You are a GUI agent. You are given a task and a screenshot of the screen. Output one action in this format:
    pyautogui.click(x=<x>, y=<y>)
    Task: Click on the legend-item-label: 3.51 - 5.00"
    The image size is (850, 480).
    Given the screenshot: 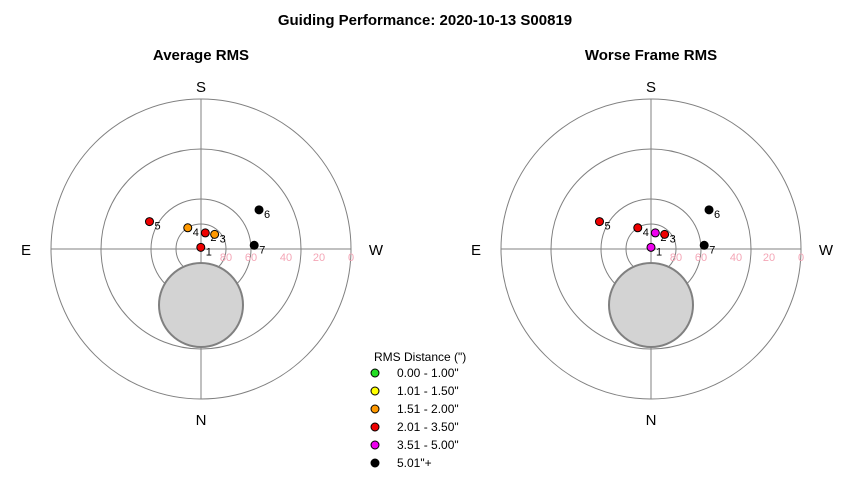 What is the action you would take?
    pyautogui.click(x=428, y=445)
    